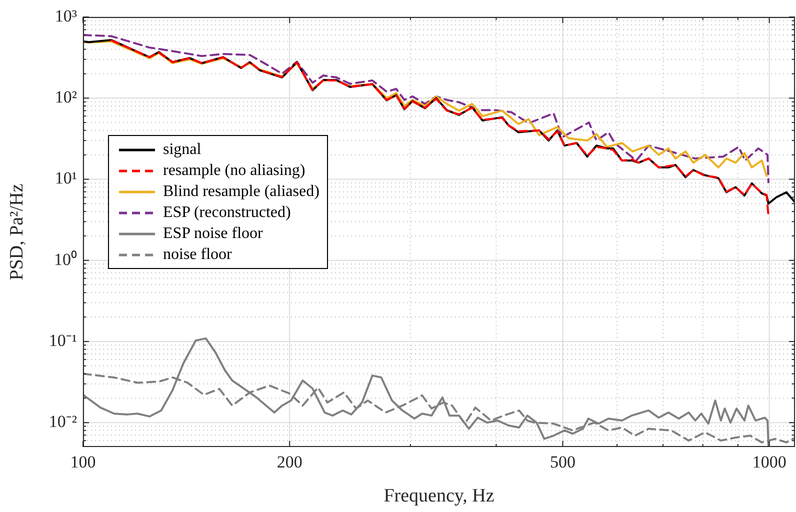 The height and width of the screenshot is (512, 796). What do you see at coordinates (213, 233) in the screenshot?
I see `legend-label: ESP noise floor` at bounding box center [213, 233].